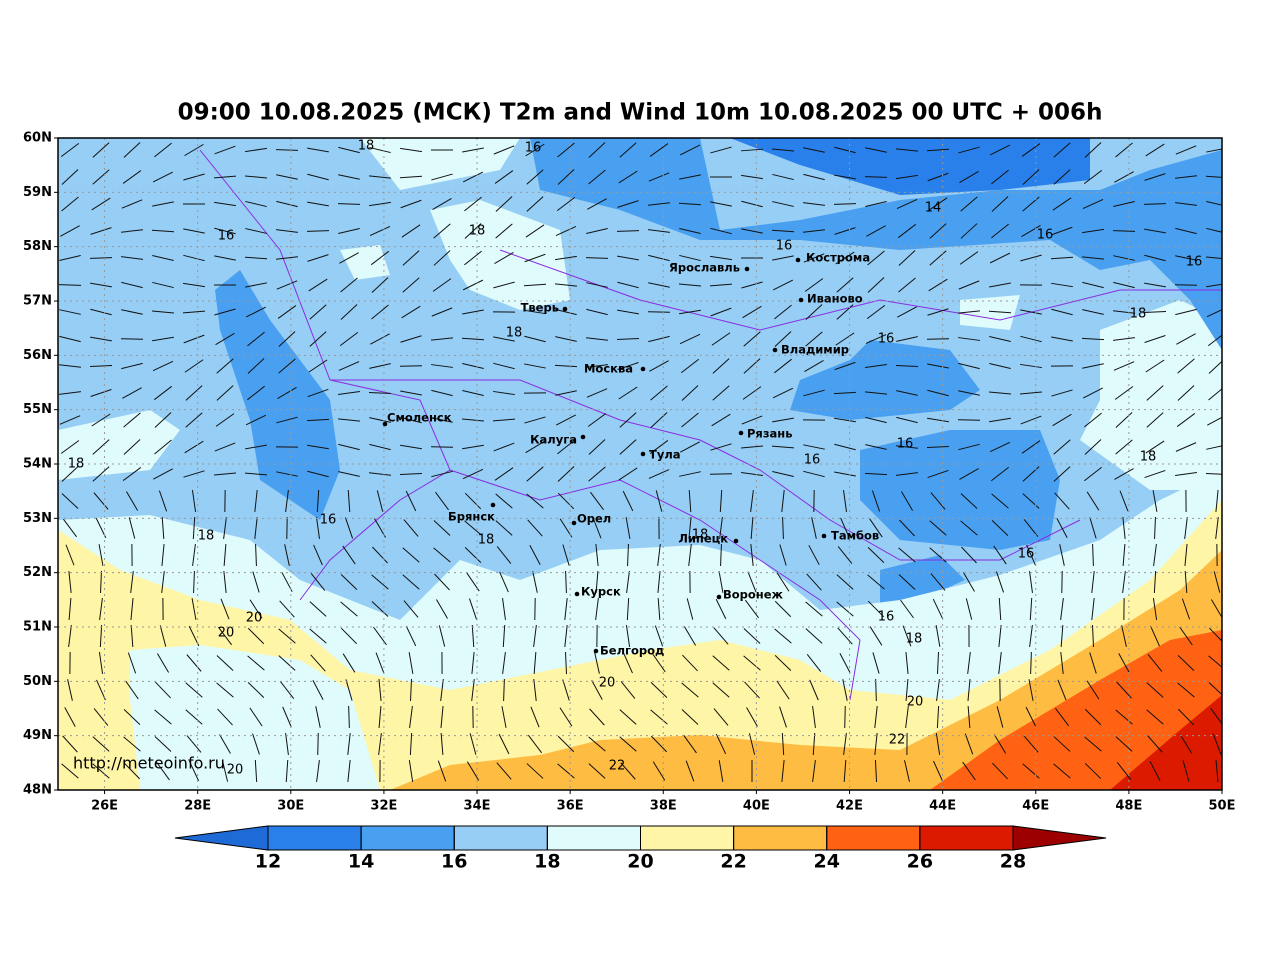 This screenshot has height=963, width=1281. What do you see at coordinates (915, 702) in the screenshot?
I see `contour-label: 20` at bounding box center [915, 702].